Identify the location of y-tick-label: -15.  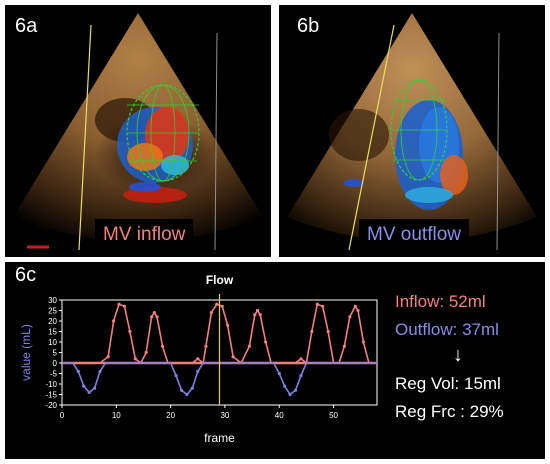
(51, 395).